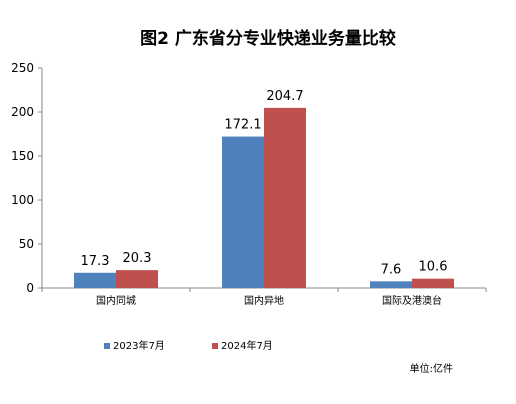 The image size is (516, 404). What do you see at coordinates (30, 288) in the screenshot?
I see `y-tick-label: 0` at bounding box center [30, 288].